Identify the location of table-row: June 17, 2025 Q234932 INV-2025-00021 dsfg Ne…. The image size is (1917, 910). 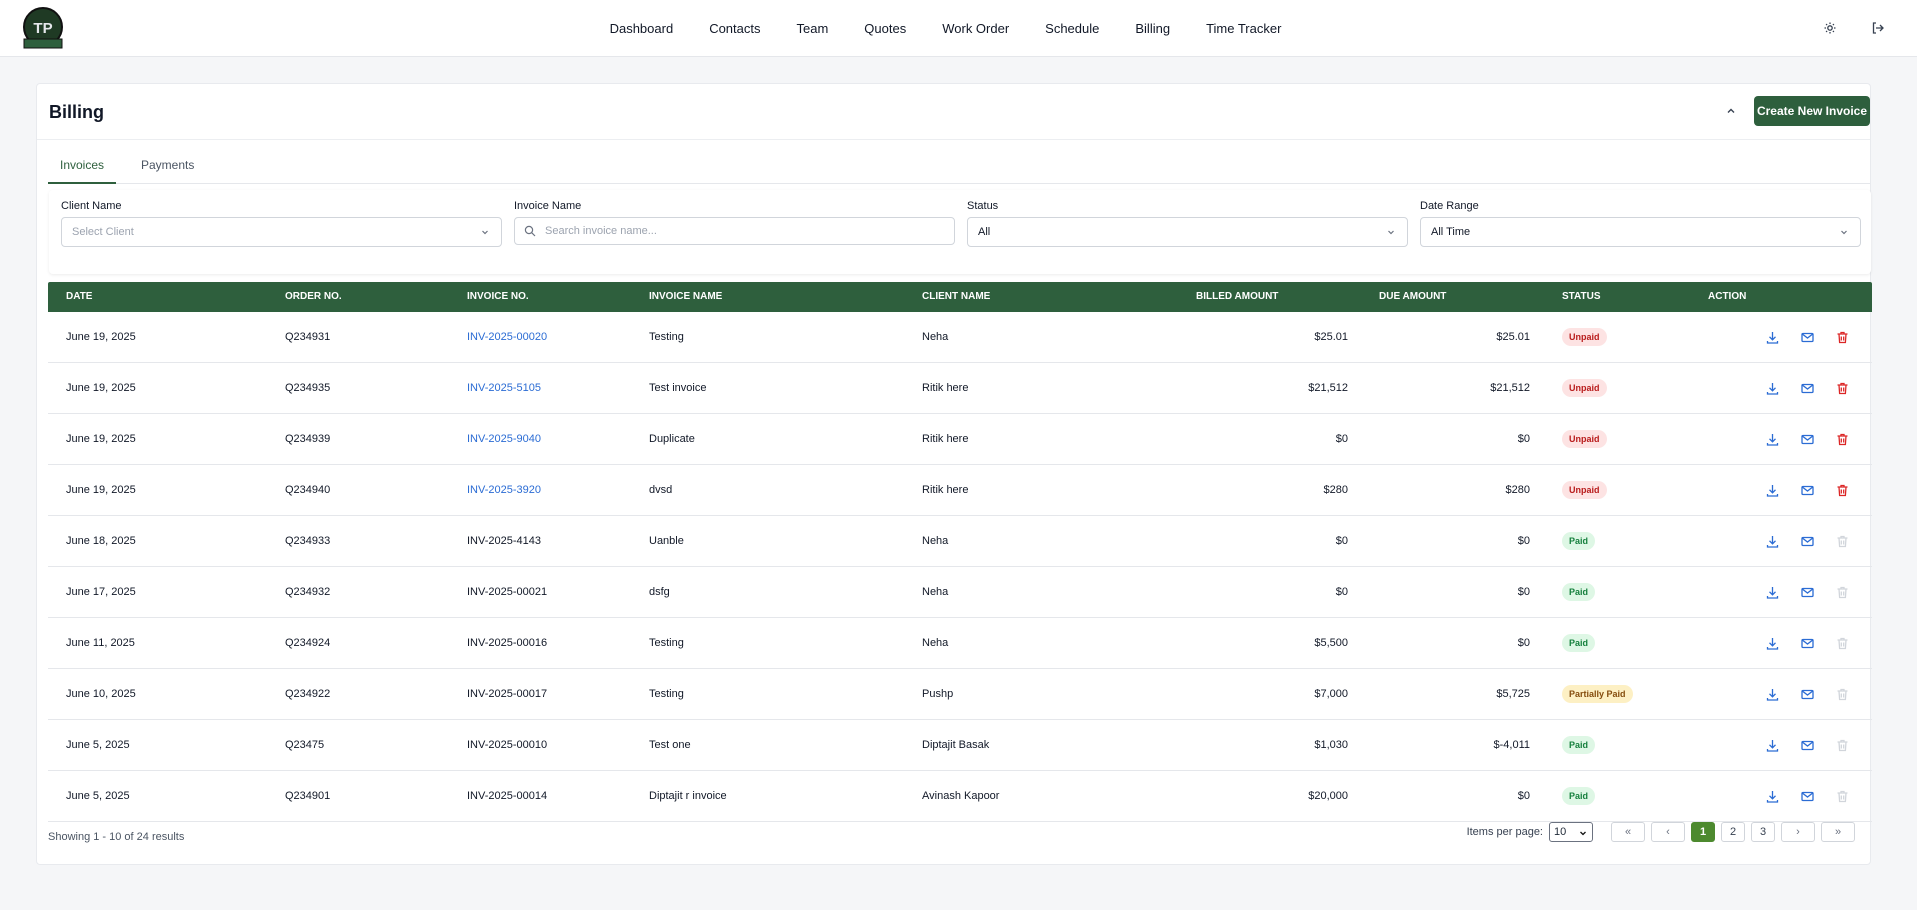
(960, 592).